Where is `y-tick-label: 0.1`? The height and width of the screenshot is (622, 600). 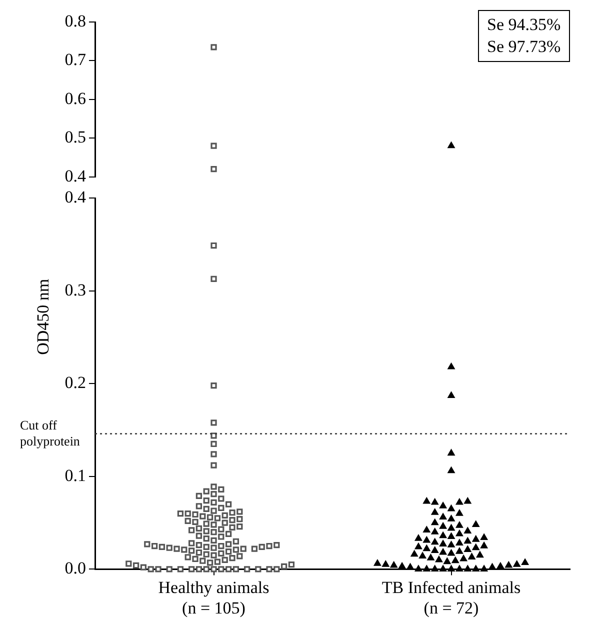 y-tick-label: 0.1 is located at coordinates (75, 475).